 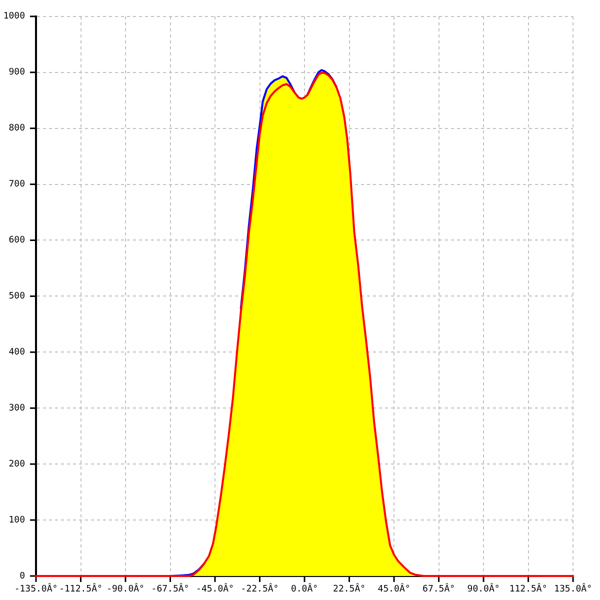 I want to click on y-tick-label: 400, so click(x=16, y=353).